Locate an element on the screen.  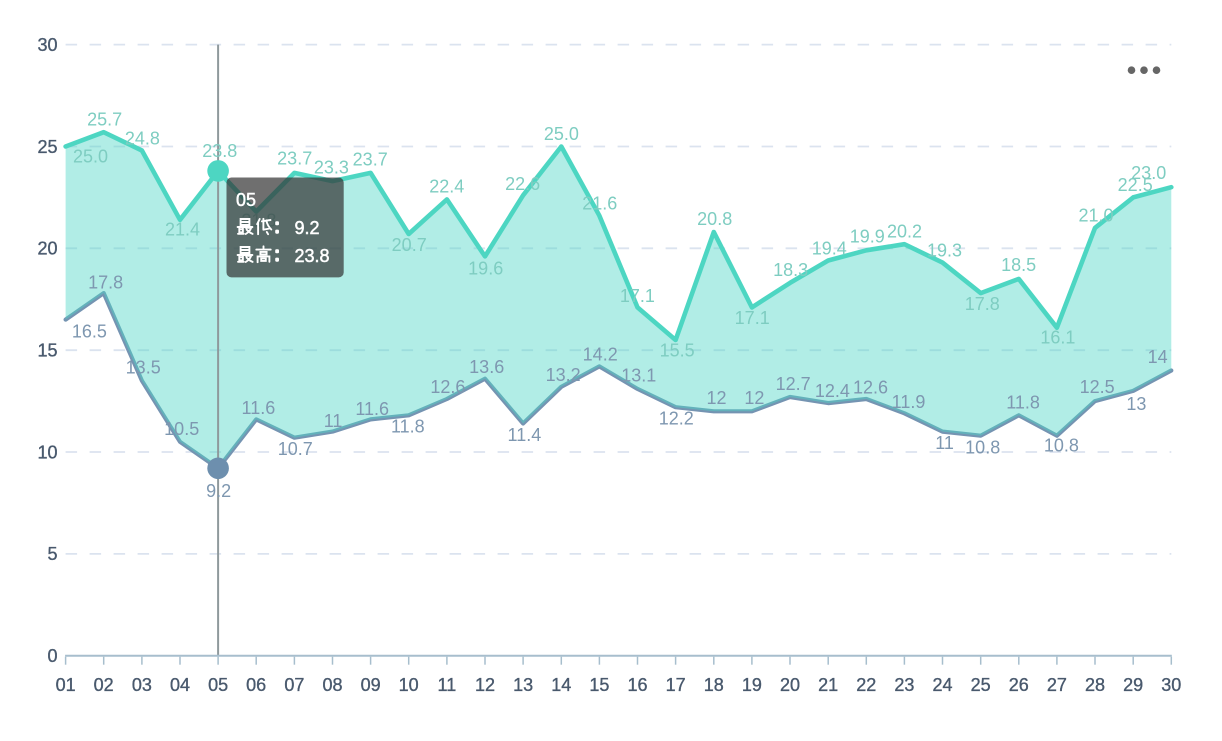
svg-text: 11.9 is located at coordinates (909, 402).